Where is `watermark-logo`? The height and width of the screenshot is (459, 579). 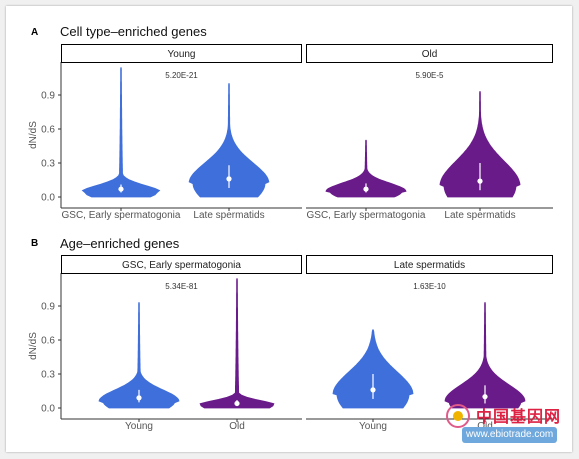 watermark-logo is located at coordinates (458, 416).